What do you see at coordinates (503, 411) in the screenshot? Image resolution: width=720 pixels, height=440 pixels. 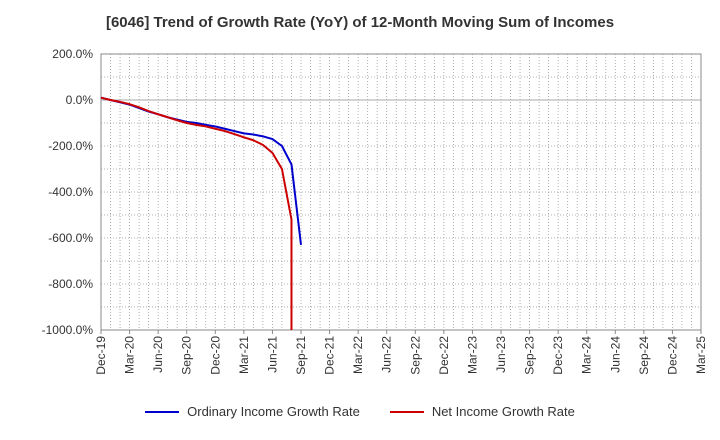 I see `legend-label-net-income: Net Income Growth Rate` at bounding box center [503, 411].